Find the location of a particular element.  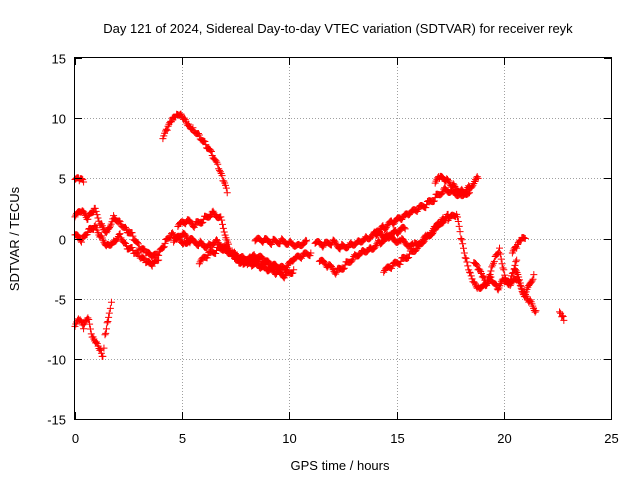

x-tick-label: 20 is located at coordinates (504, 438).